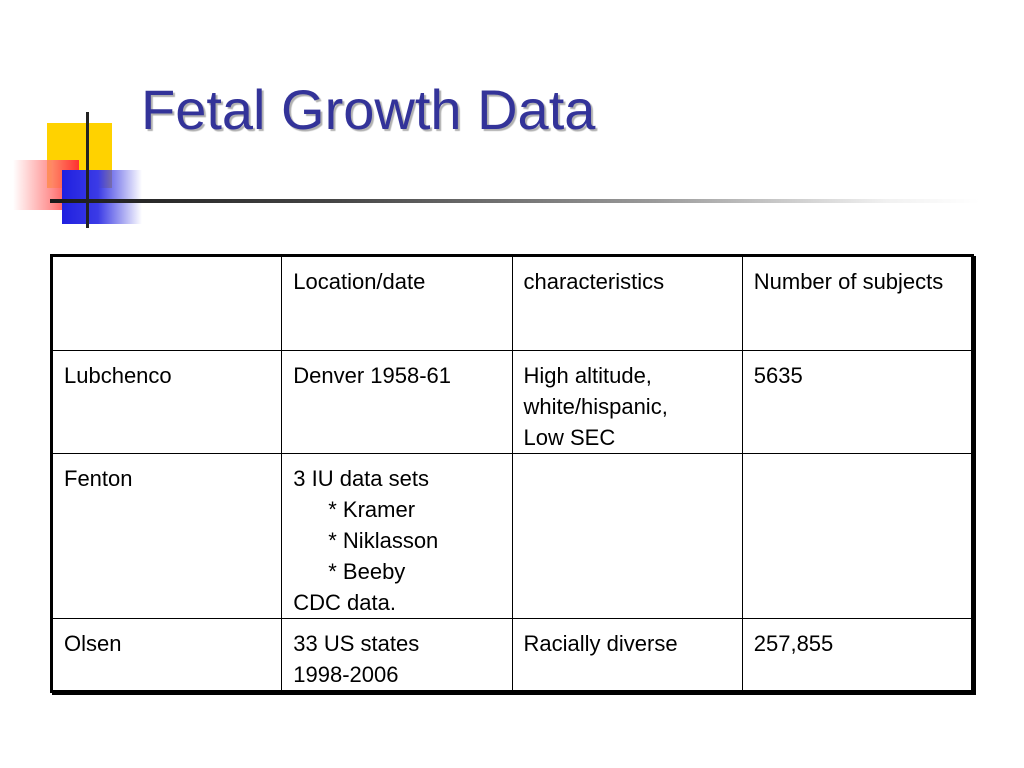 The width and height of the screenshot is (1024, 768). Describe the element at coordinates (356, 643) in the screenshot. I see `cell-line: 33 US states` at that location.